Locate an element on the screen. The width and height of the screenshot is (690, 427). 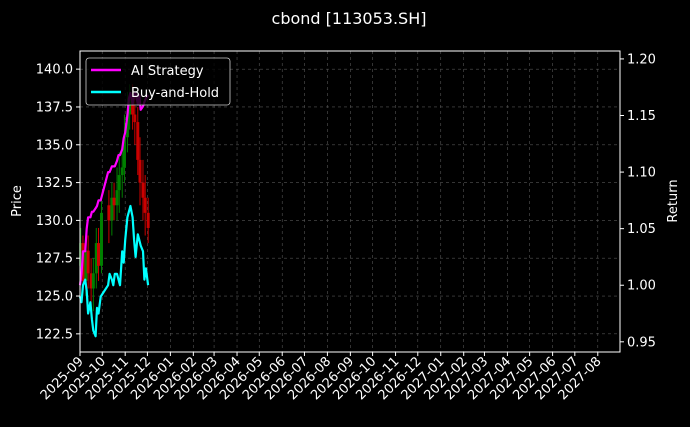
legend-label: Buy-and-Hold is located at coordinates (175, 93).